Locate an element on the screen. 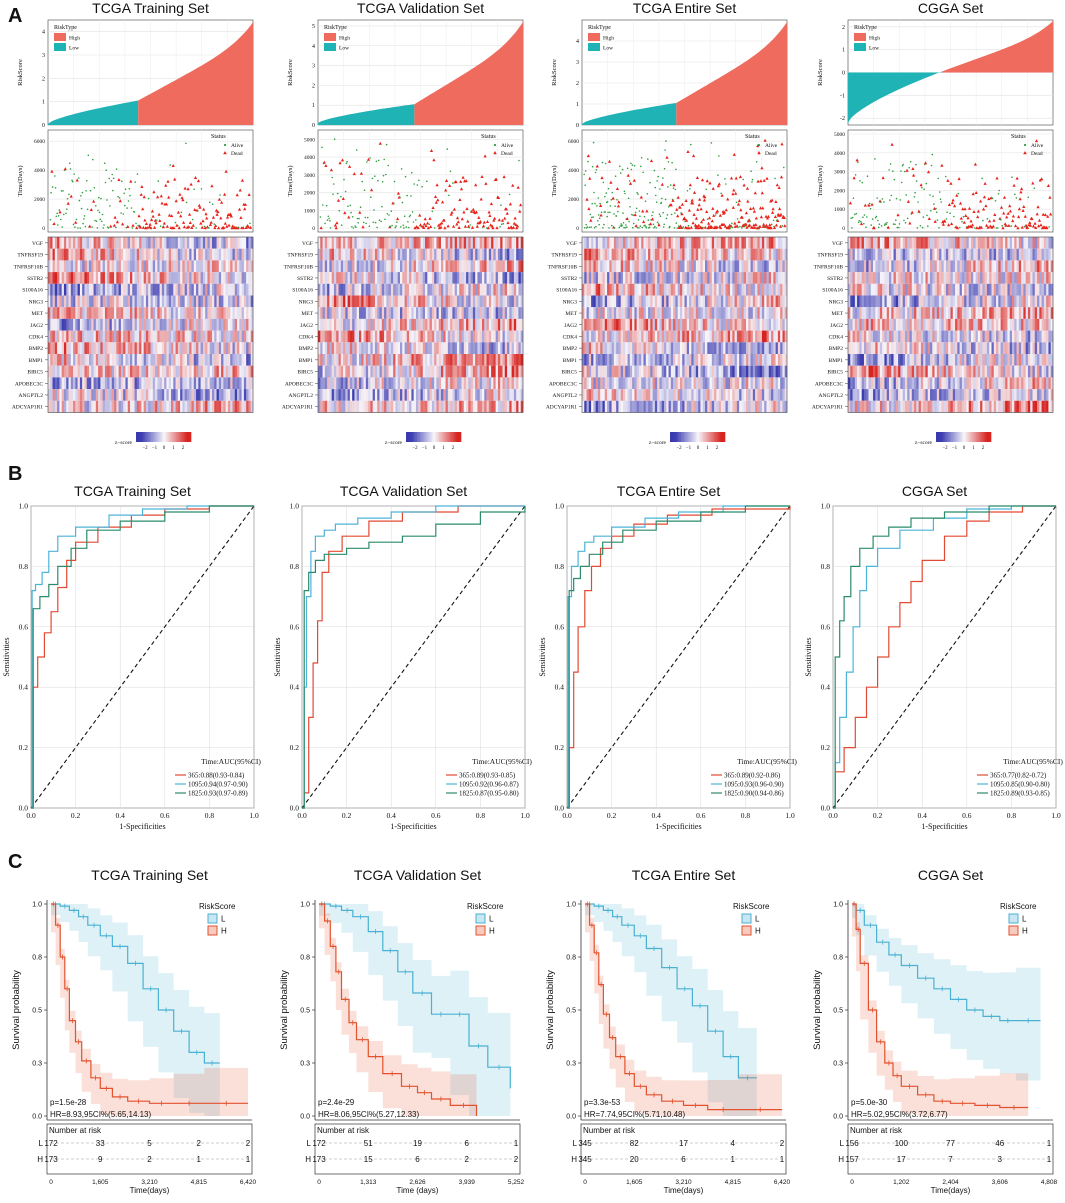 This screenshot has height=1203, width=1065. risk-high-area is located at coordinates (731, 74).